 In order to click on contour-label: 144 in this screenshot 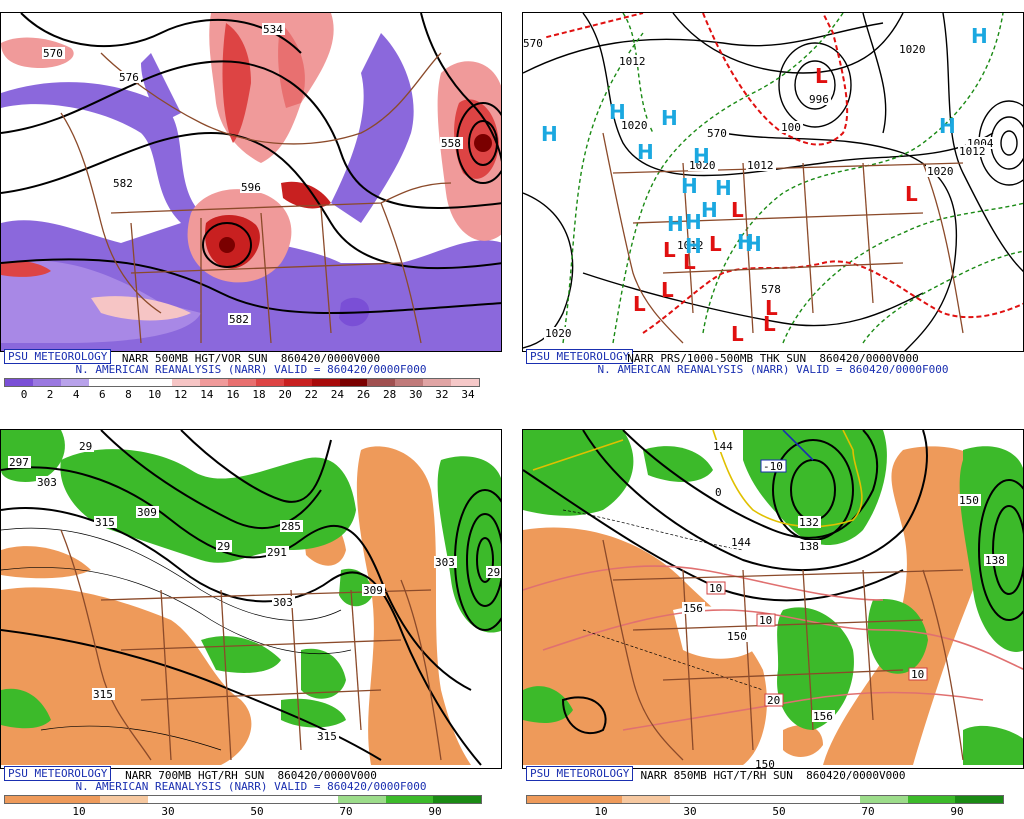, I will do `click(723, 446)`.